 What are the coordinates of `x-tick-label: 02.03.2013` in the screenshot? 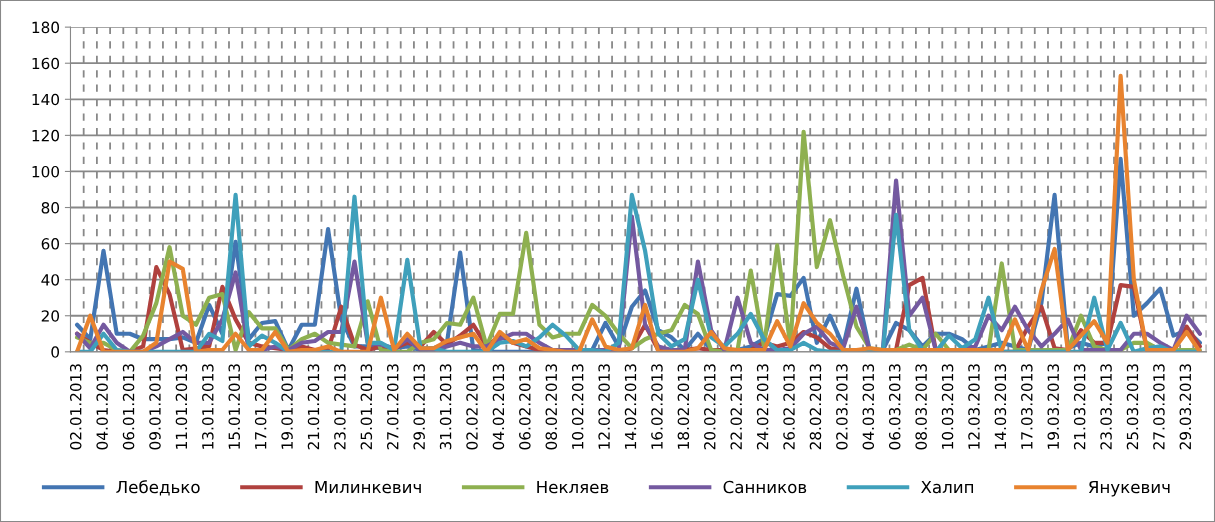 It's located at (842, 407).